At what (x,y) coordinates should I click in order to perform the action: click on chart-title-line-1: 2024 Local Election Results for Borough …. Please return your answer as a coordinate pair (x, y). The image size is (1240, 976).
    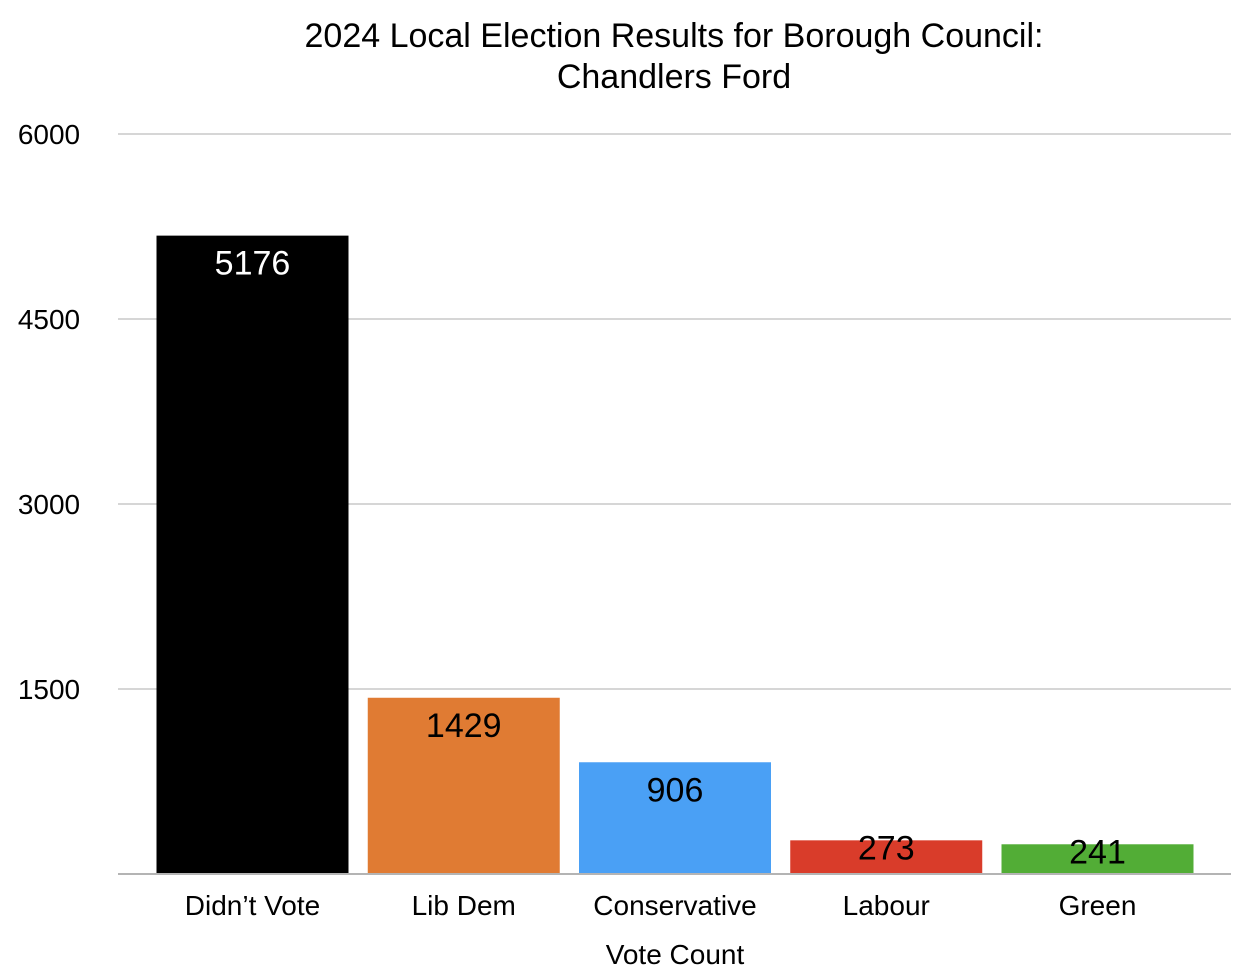
    Looking at the image, I should click on (674, 36).